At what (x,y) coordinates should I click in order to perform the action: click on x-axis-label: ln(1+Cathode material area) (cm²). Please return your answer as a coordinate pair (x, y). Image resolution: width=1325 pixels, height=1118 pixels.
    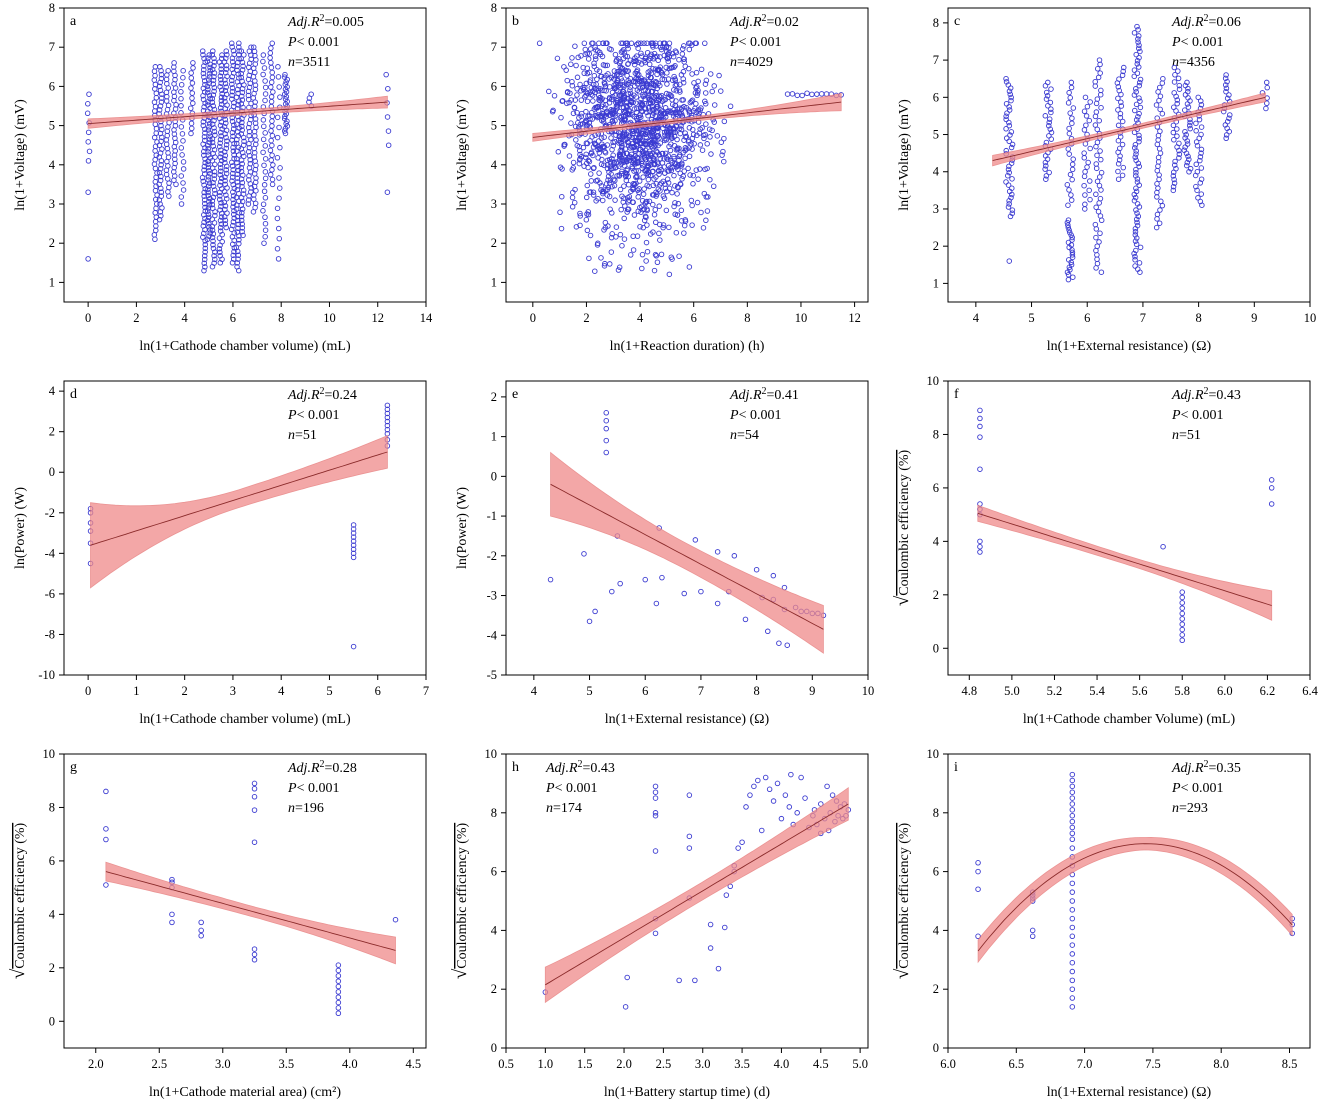
    Looking at the image, I should click on (245, 1092).